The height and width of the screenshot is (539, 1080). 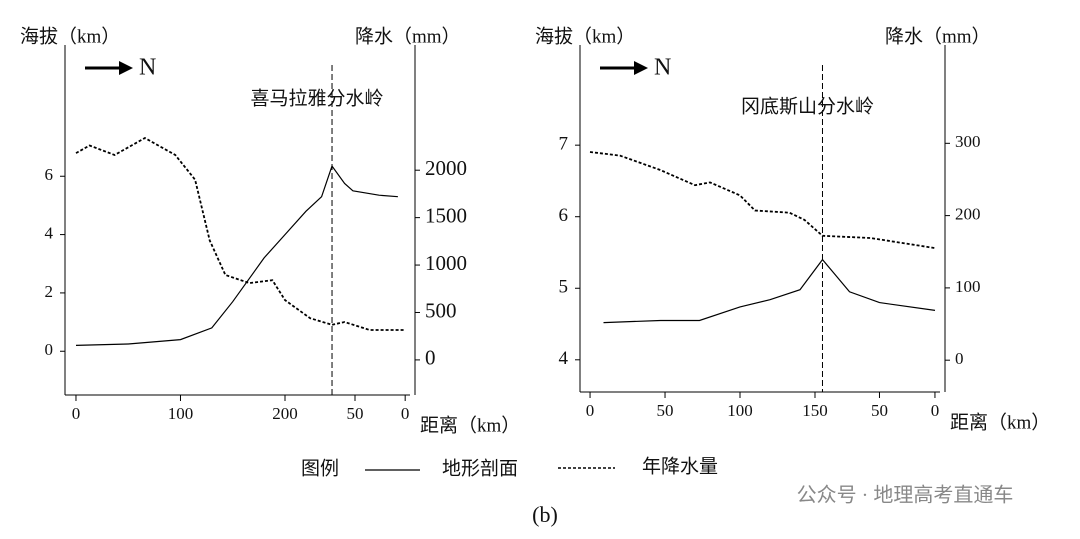 What do you see at coordinates (446, 263) in the screenshot?
I see `y2-tick-label: 1000` at bounding box center [446, 263].